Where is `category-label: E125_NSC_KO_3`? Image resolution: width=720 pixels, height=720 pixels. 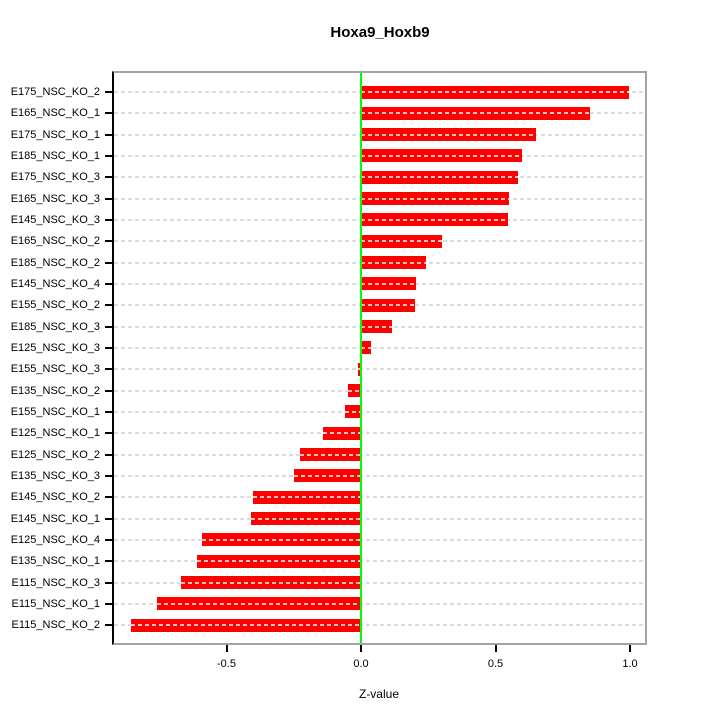
category-label: E125_NSC_KO_3 is located at coordinates (55, 347).